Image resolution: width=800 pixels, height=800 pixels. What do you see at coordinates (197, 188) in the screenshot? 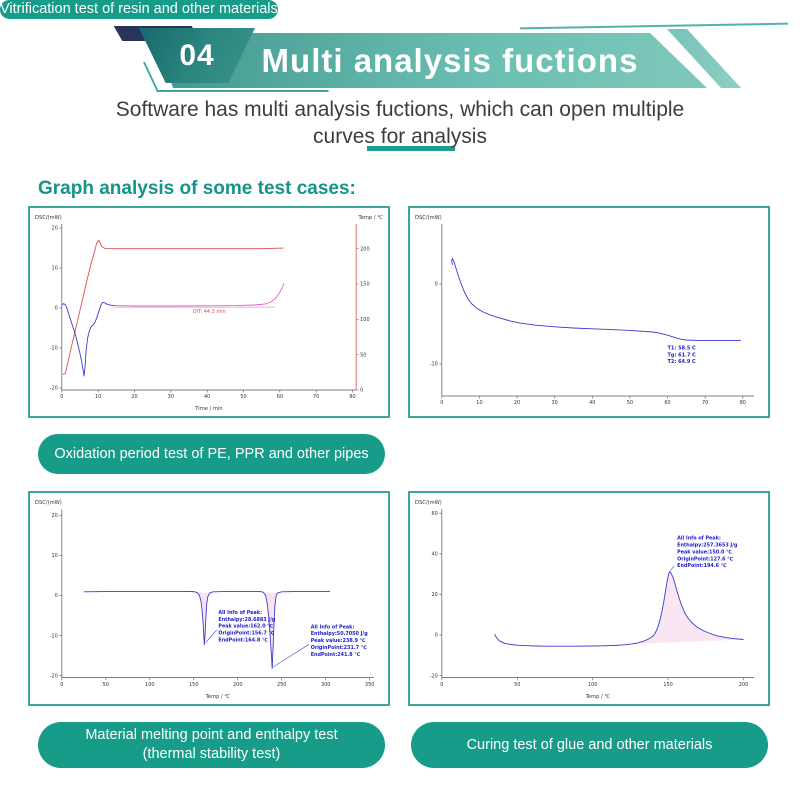
I see `section-heading: Graph analysis of some test cases:` at bounding box center [197, 188].